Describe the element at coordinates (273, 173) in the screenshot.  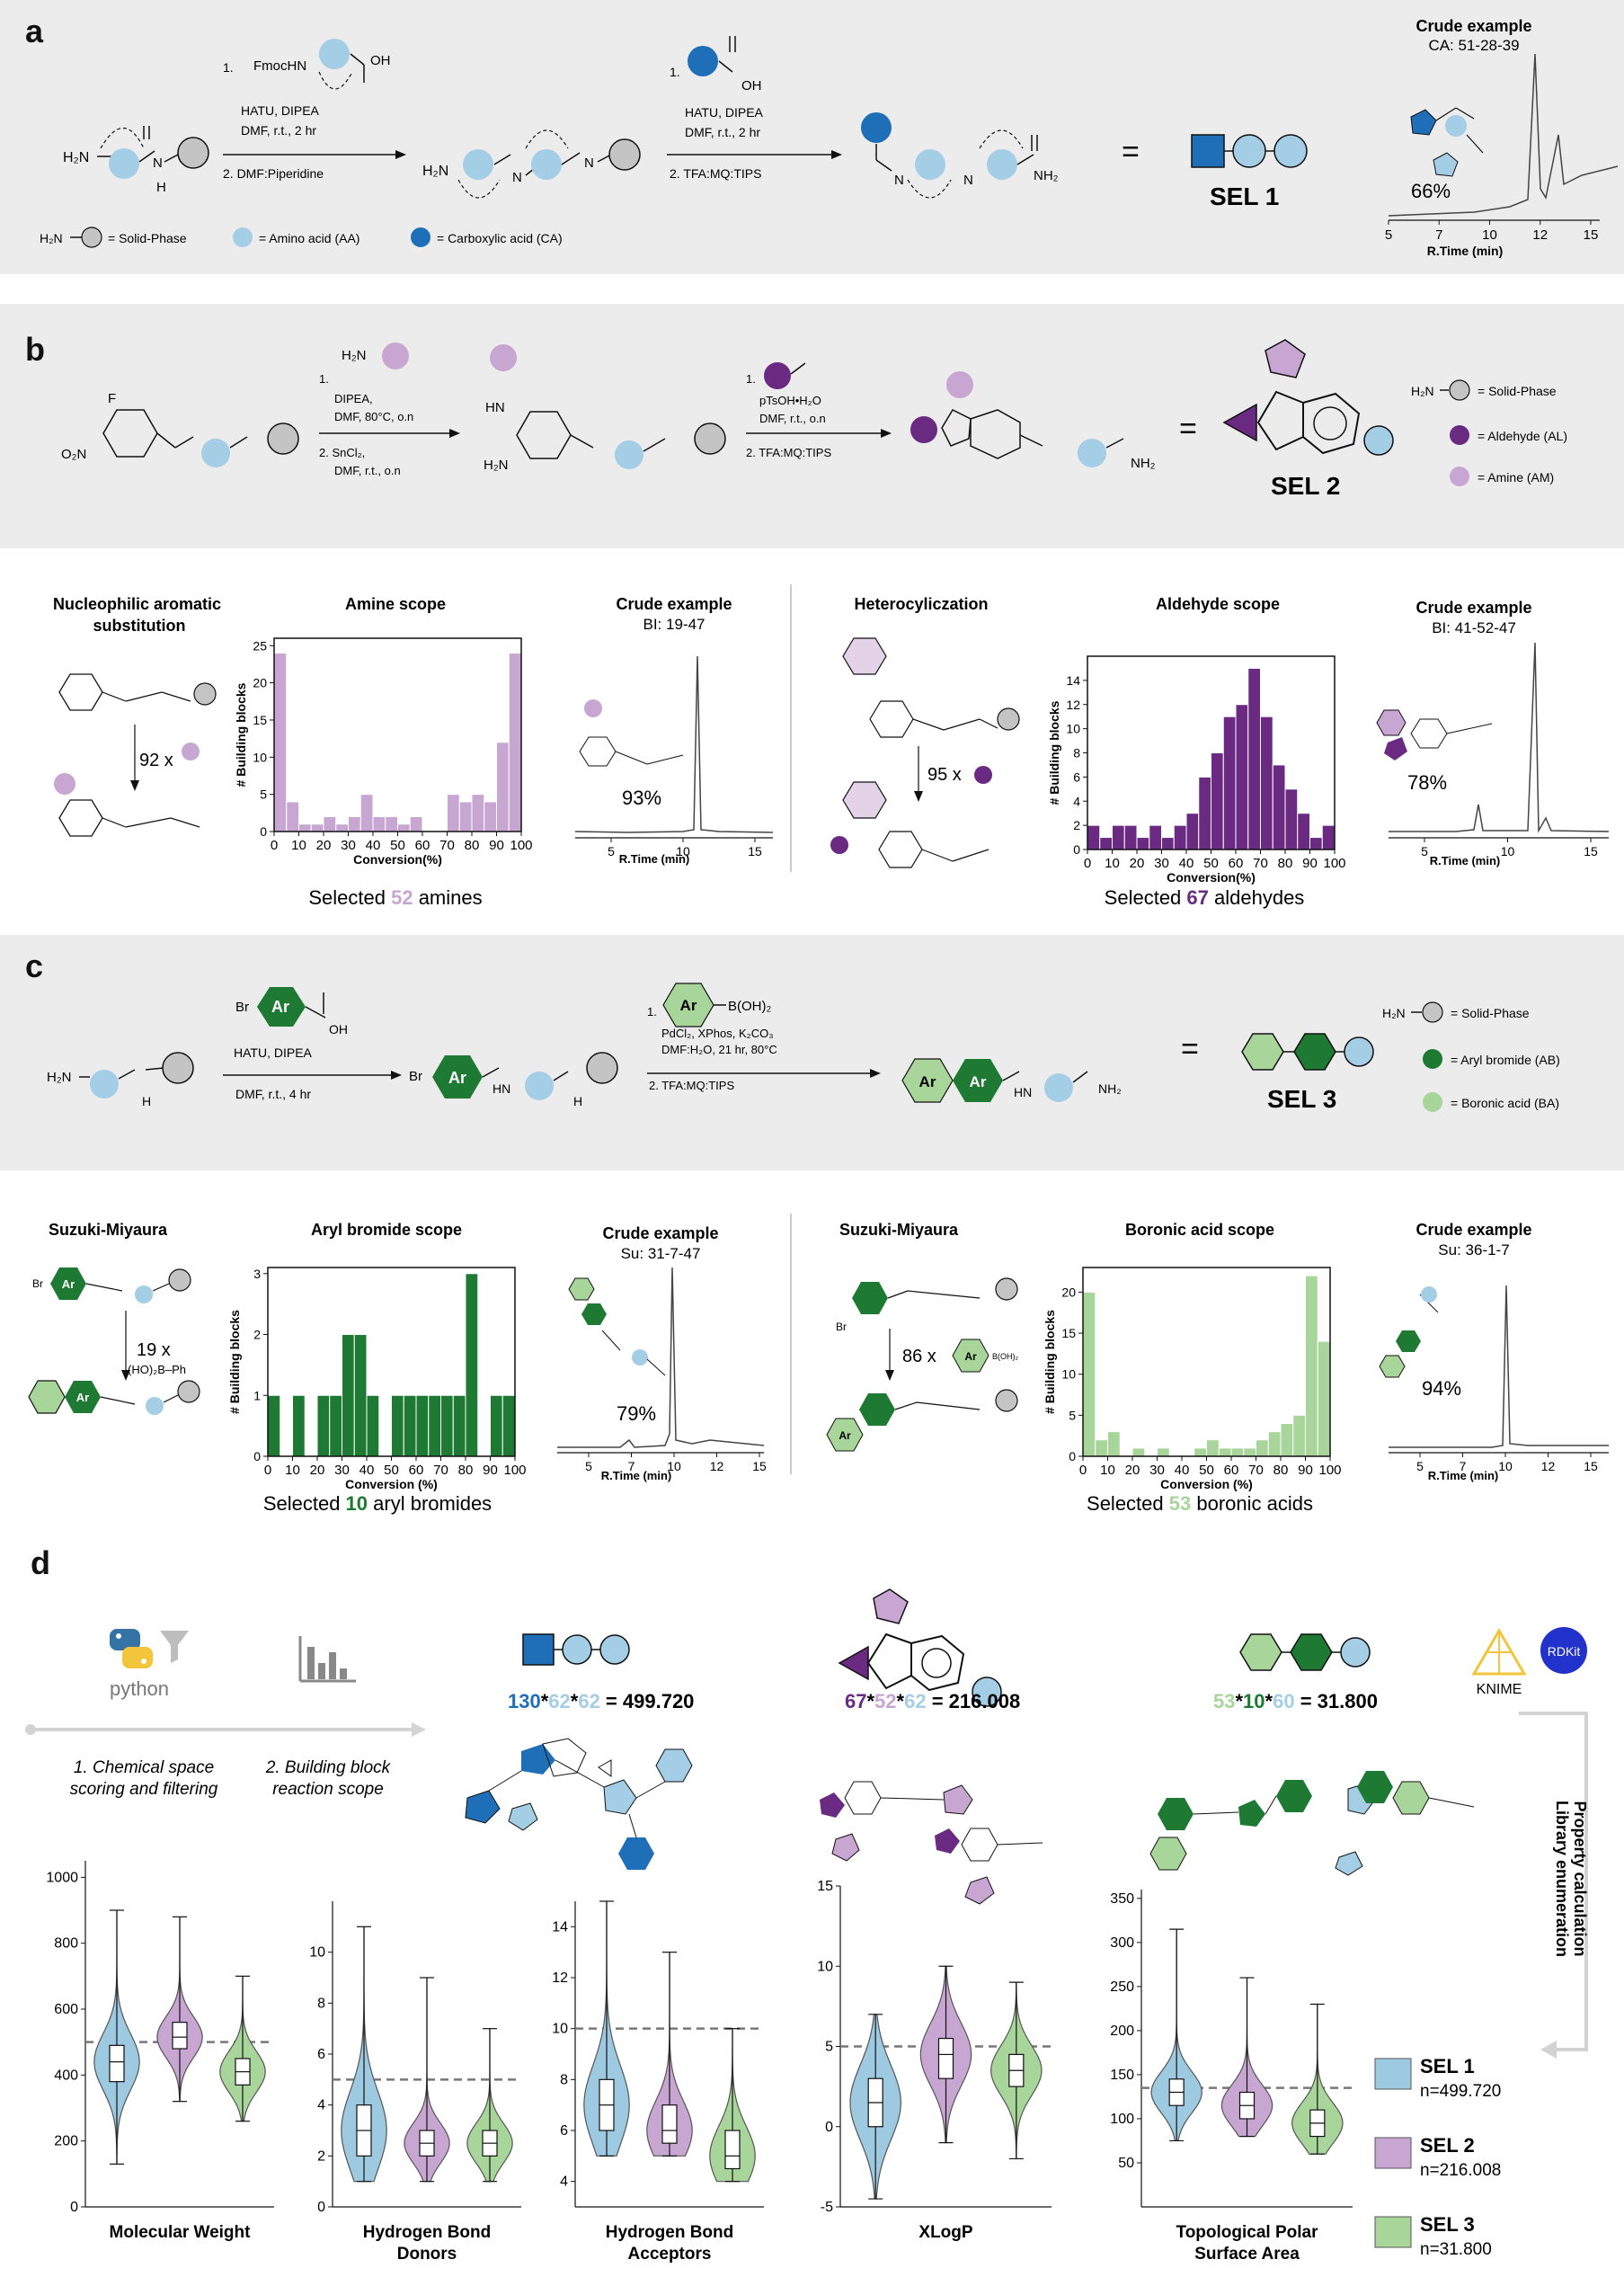
I see `a-step2: 2. DMF:Piperidine` at that location.